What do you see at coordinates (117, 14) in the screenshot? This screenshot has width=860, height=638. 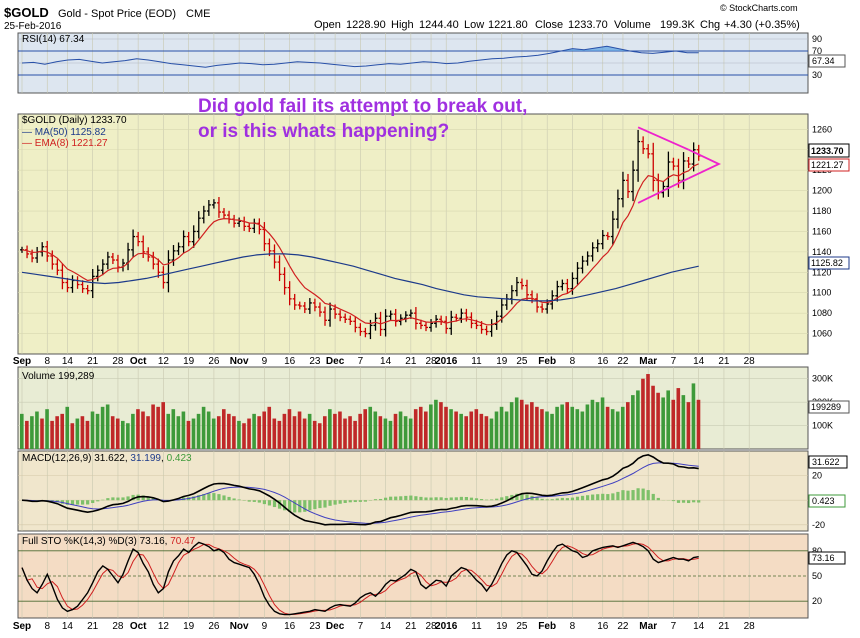 I see `chart-name: Gold - Spot Price (EOD)` at bounding box center [117, 14].